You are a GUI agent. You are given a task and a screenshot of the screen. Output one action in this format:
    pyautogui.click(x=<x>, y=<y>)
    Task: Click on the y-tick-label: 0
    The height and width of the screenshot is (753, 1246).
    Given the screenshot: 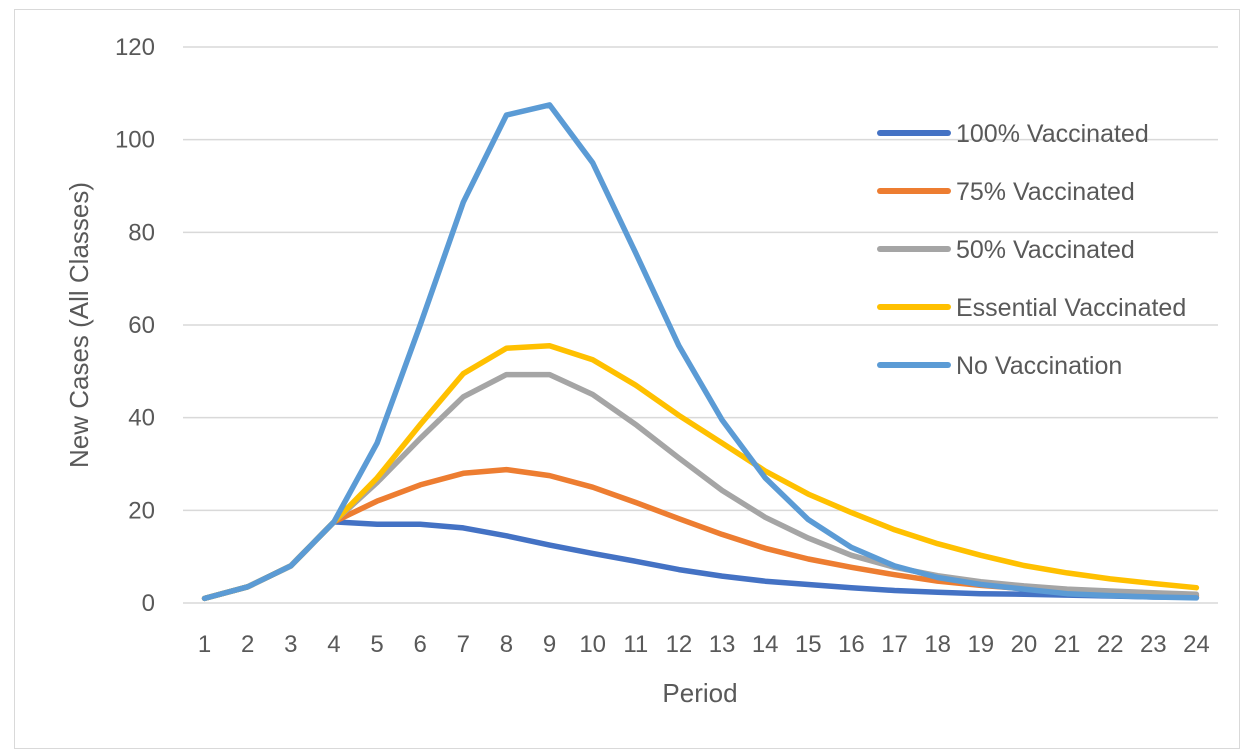 What is the action you would take?
    pyautogui.click(x=148, y=603)
    